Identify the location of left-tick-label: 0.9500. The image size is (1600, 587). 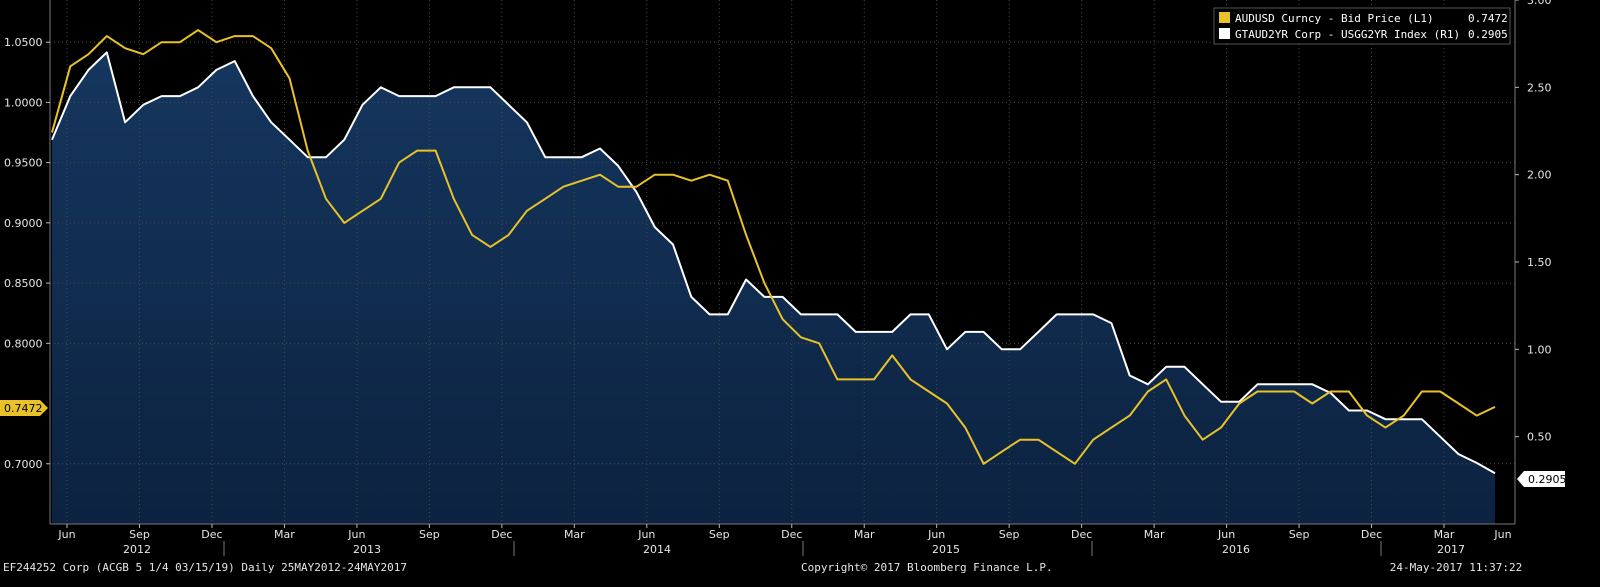
(23, 163).